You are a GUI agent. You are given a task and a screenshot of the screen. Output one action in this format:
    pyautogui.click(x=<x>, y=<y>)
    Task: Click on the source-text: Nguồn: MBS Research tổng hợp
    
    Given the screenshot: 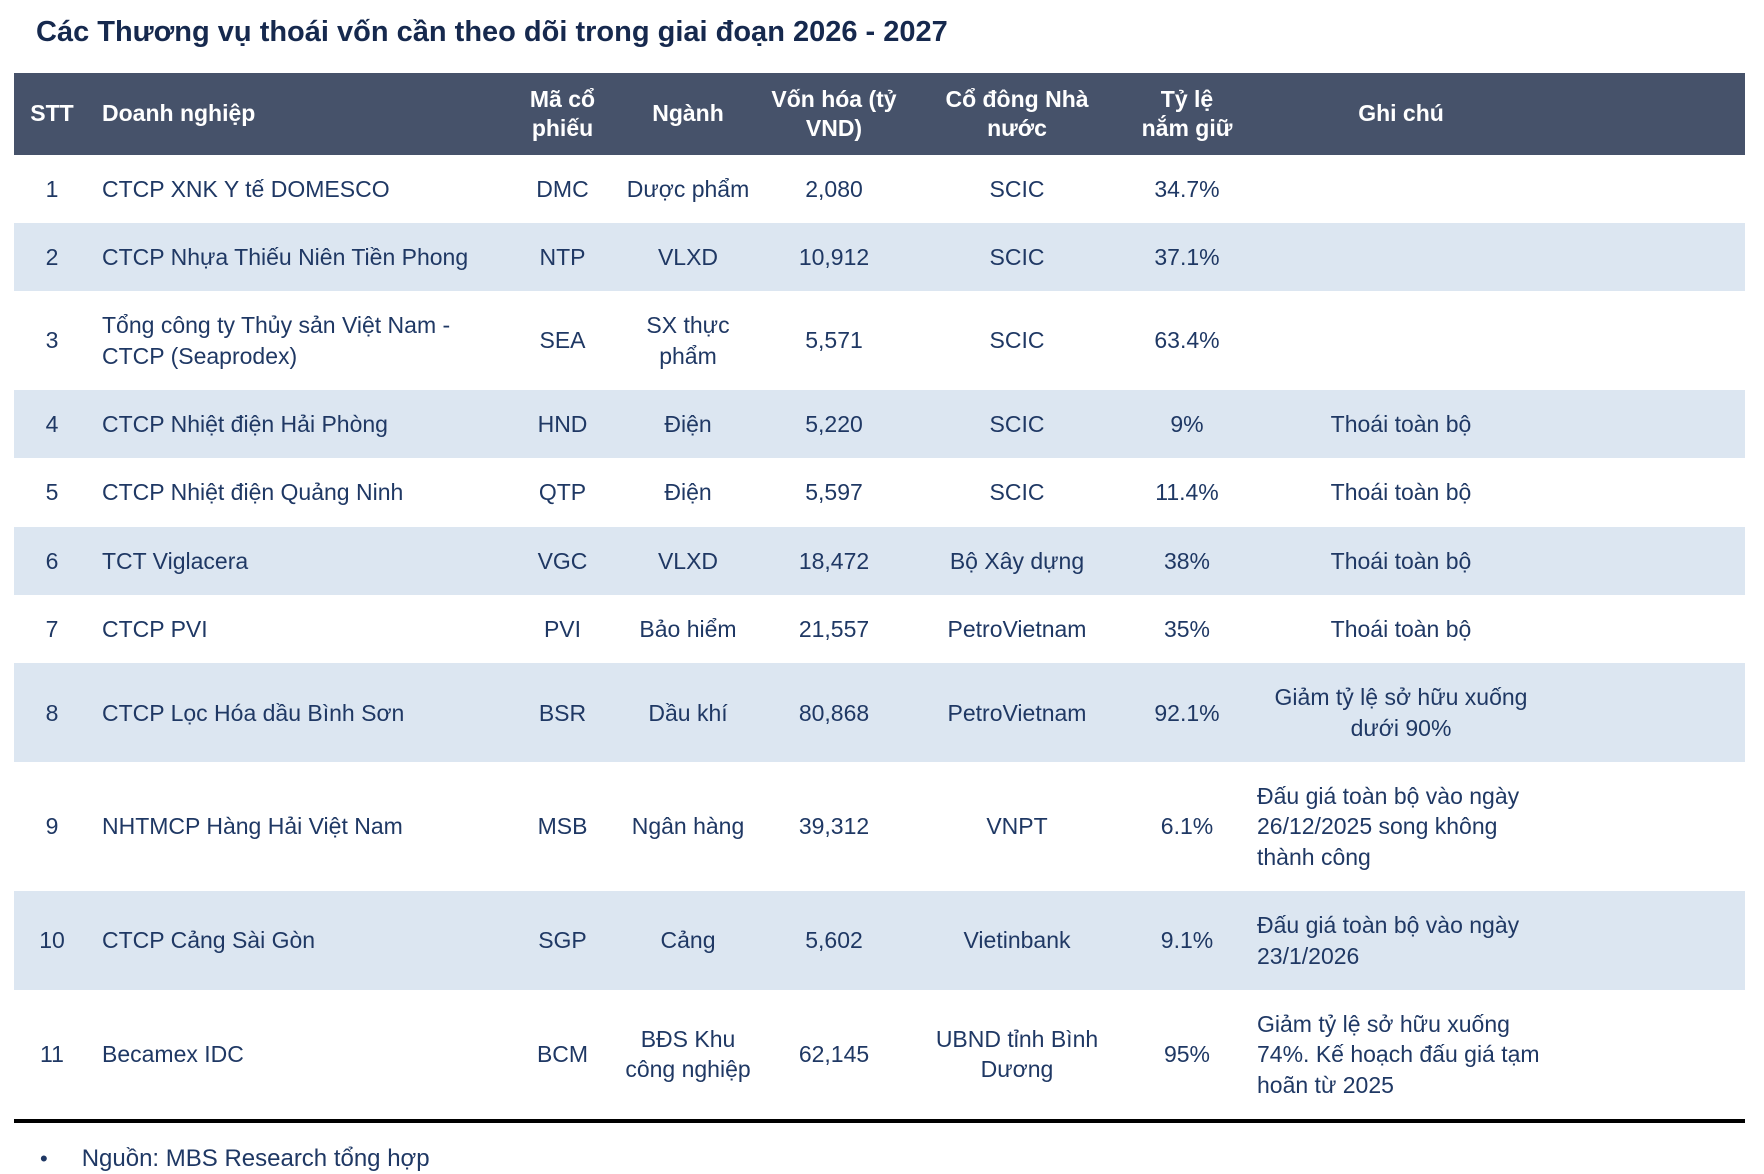 What is the action you would take?
    pyautogui.click(x=255, y=1158)
    